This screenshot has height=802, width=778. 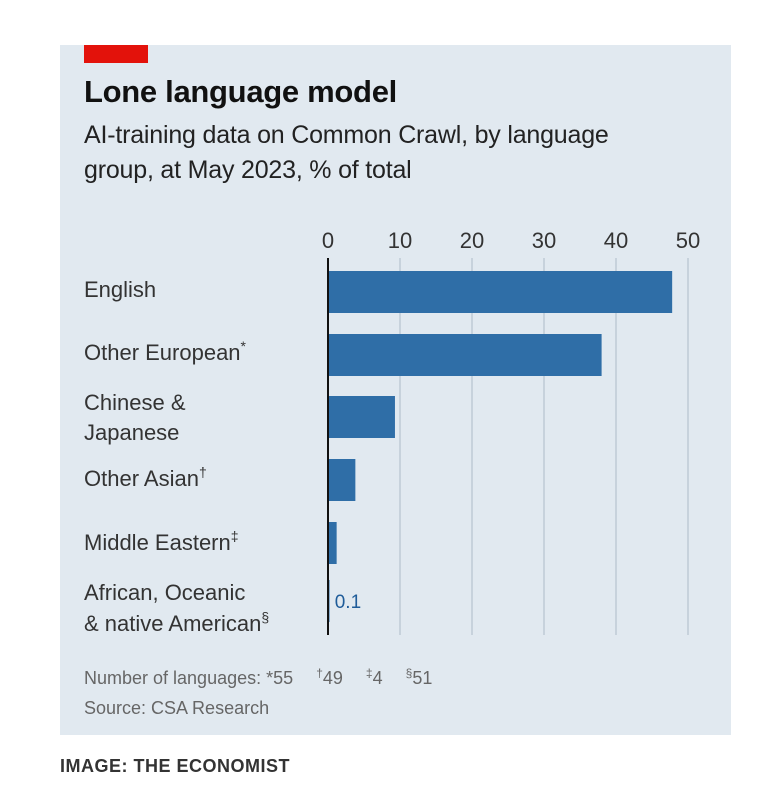 What do you see at coordinates (280, 678) in the screenshot?
I see `footnote-european: *55` at bounding box center [280, 678].